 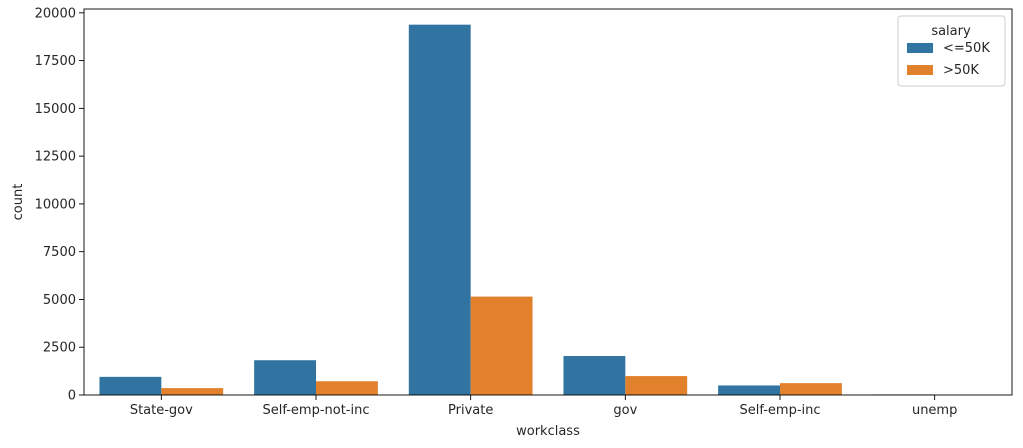 What do you see at coordinates (779, 410) in the screenshot?
I see `x-tick-label: Self-emp-inc` at bounding box center [779, 410].